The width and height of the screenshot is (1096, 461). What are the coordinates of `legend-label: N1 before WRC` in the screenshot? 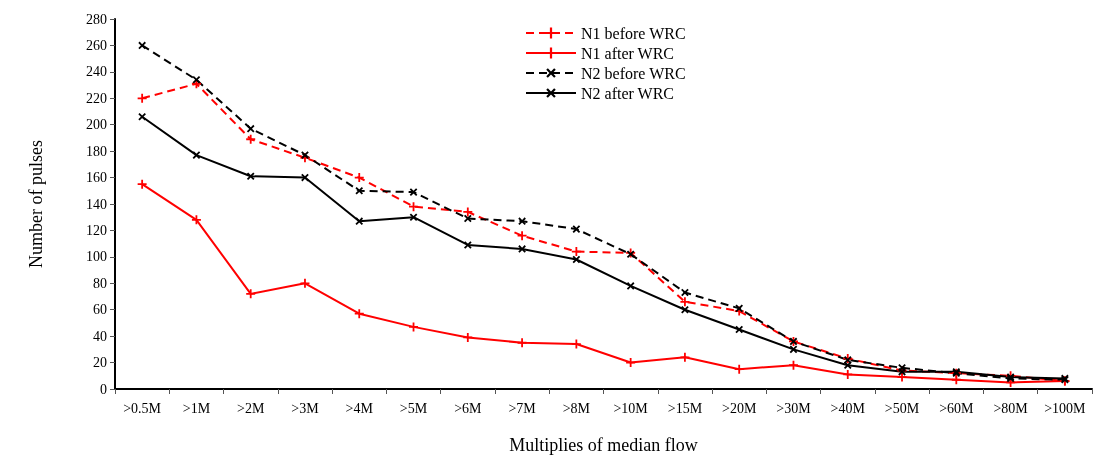 It's located at (633, 33).